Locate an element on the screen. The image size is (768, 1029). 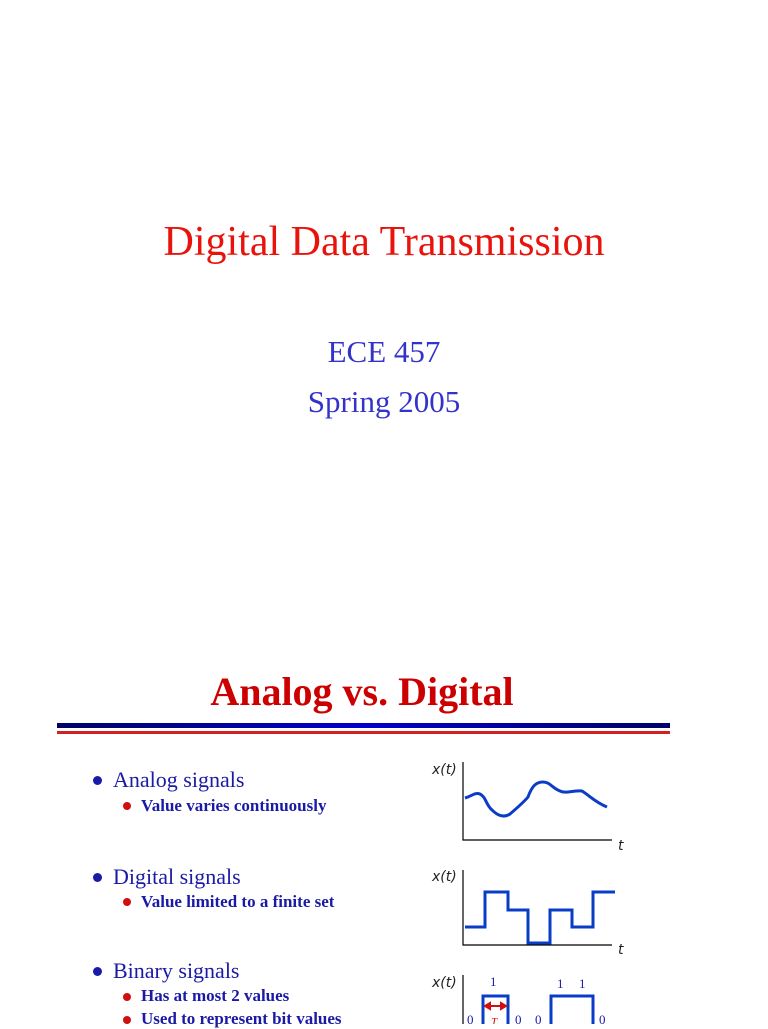
period-label: T is located at coordinates (494, 1020).